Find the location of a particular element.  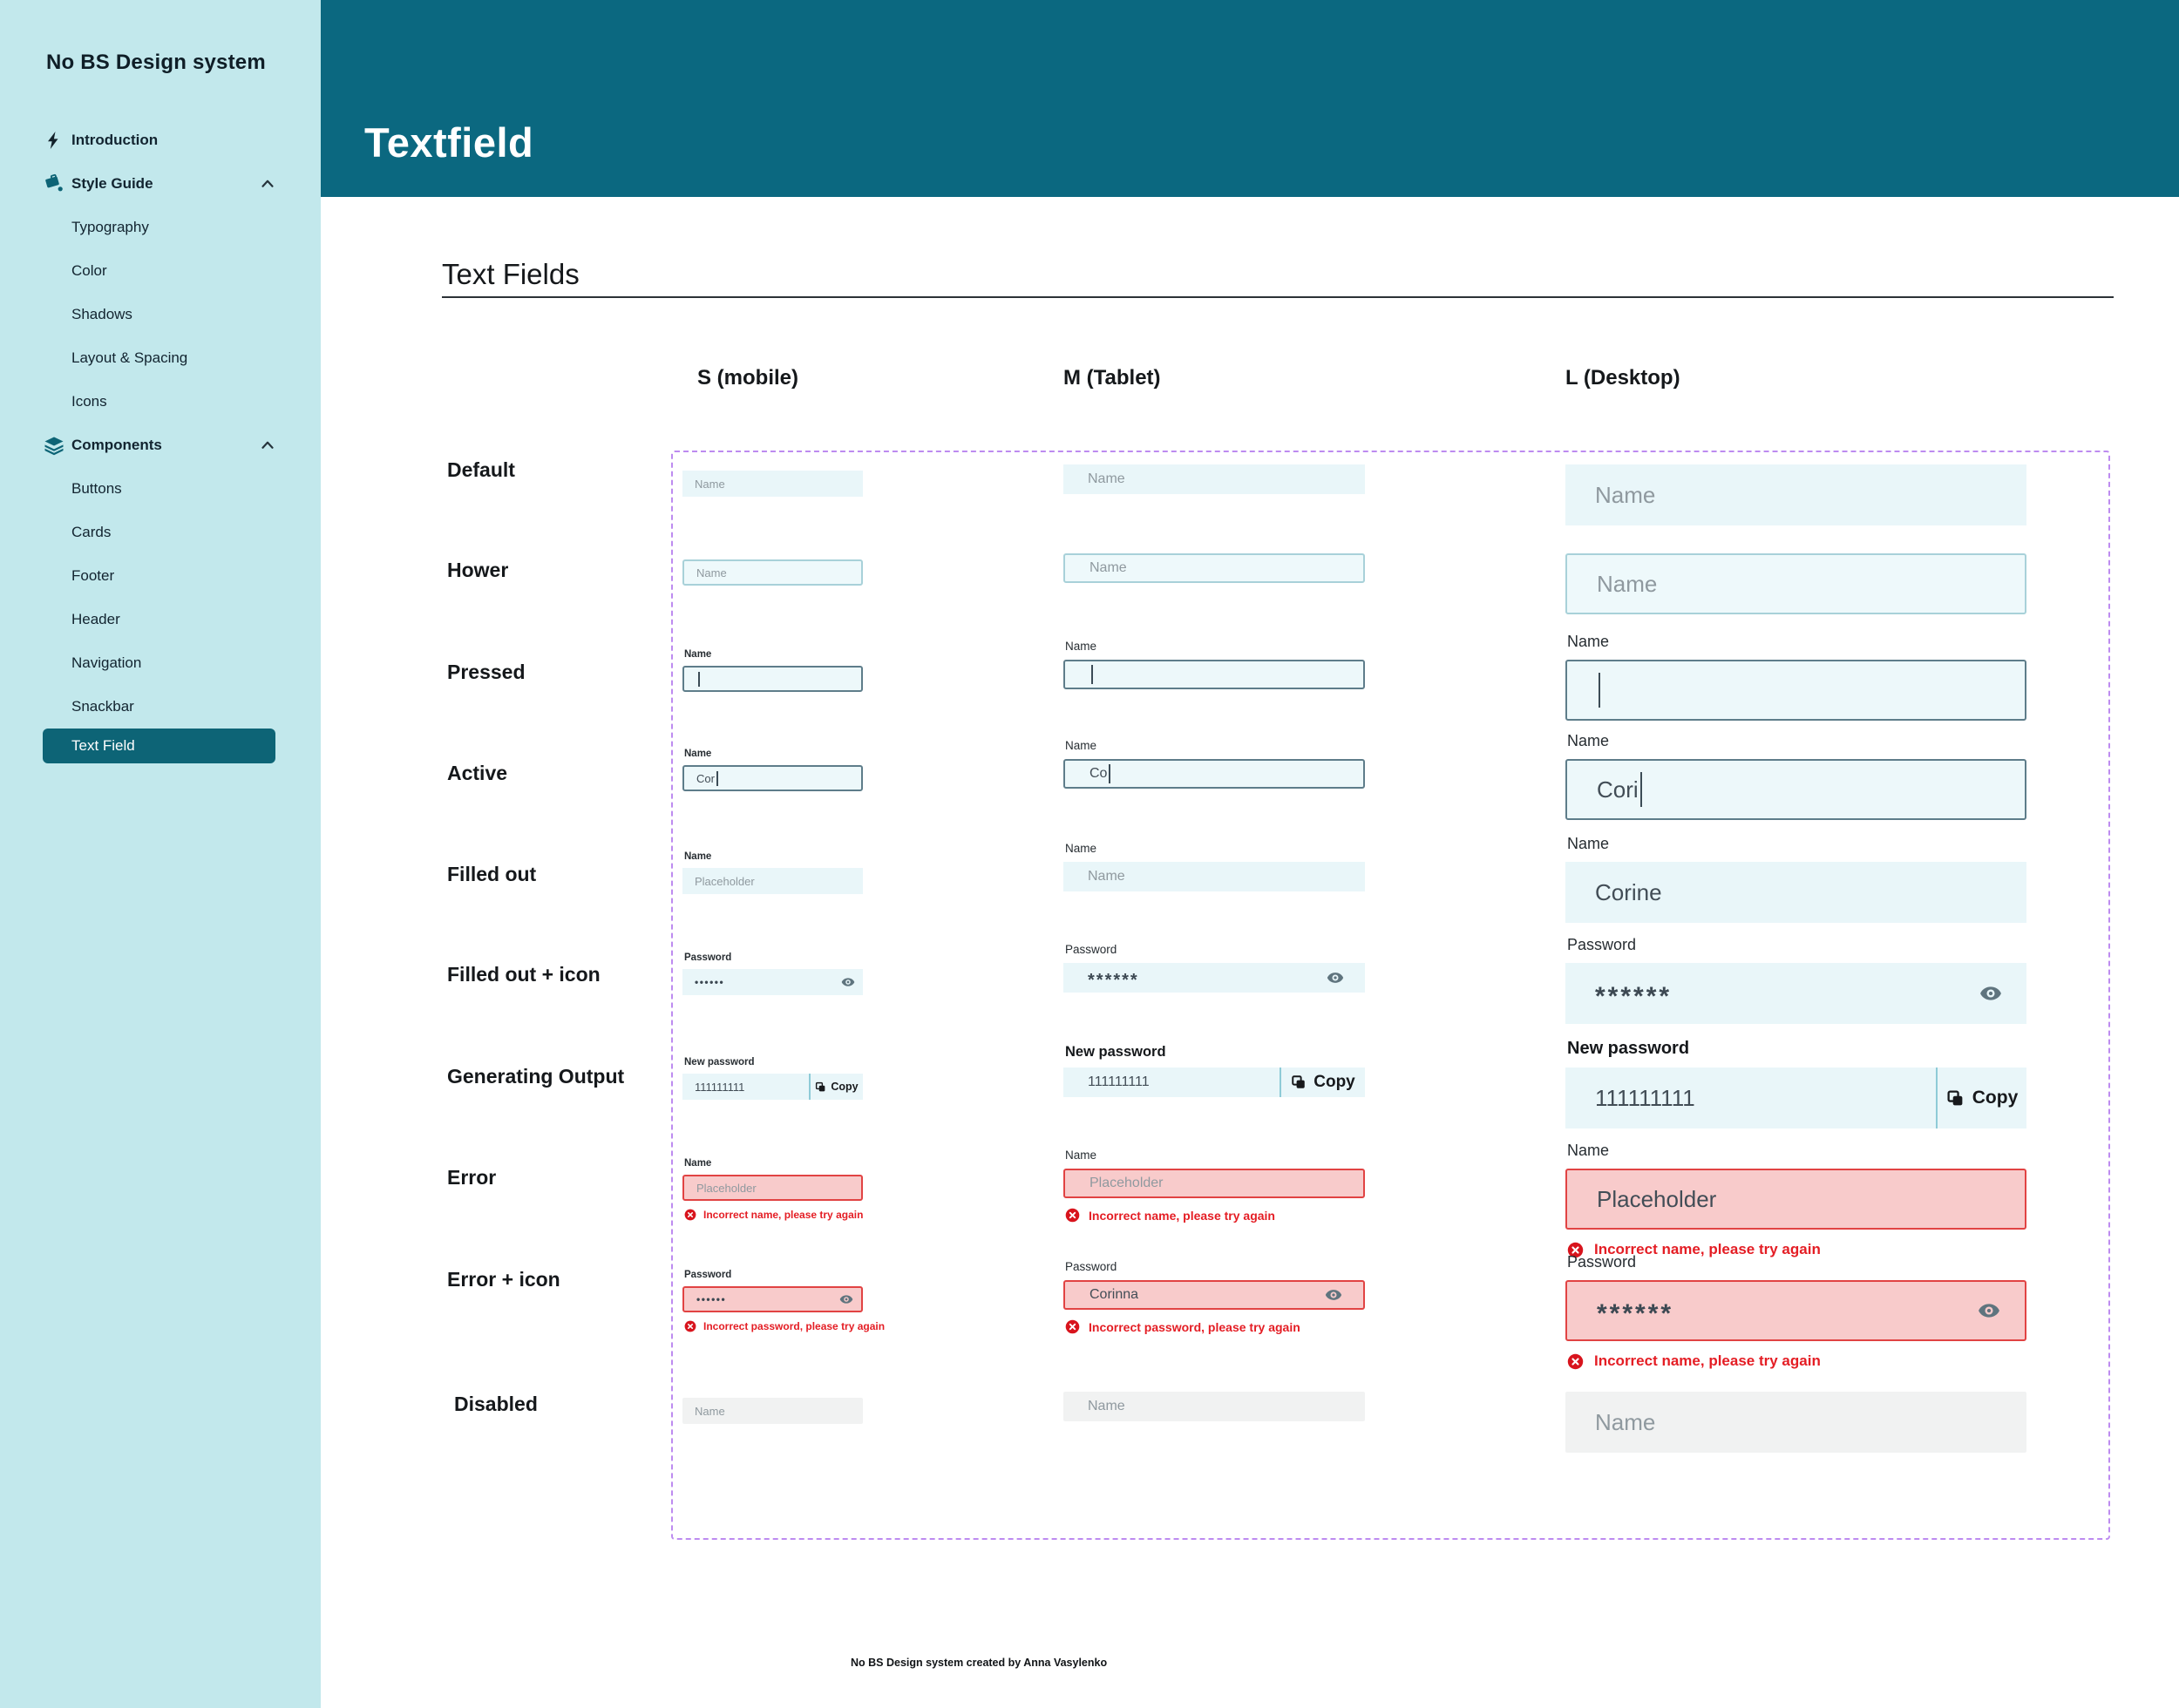

bolt-icon is located at coordinates (54, 140).